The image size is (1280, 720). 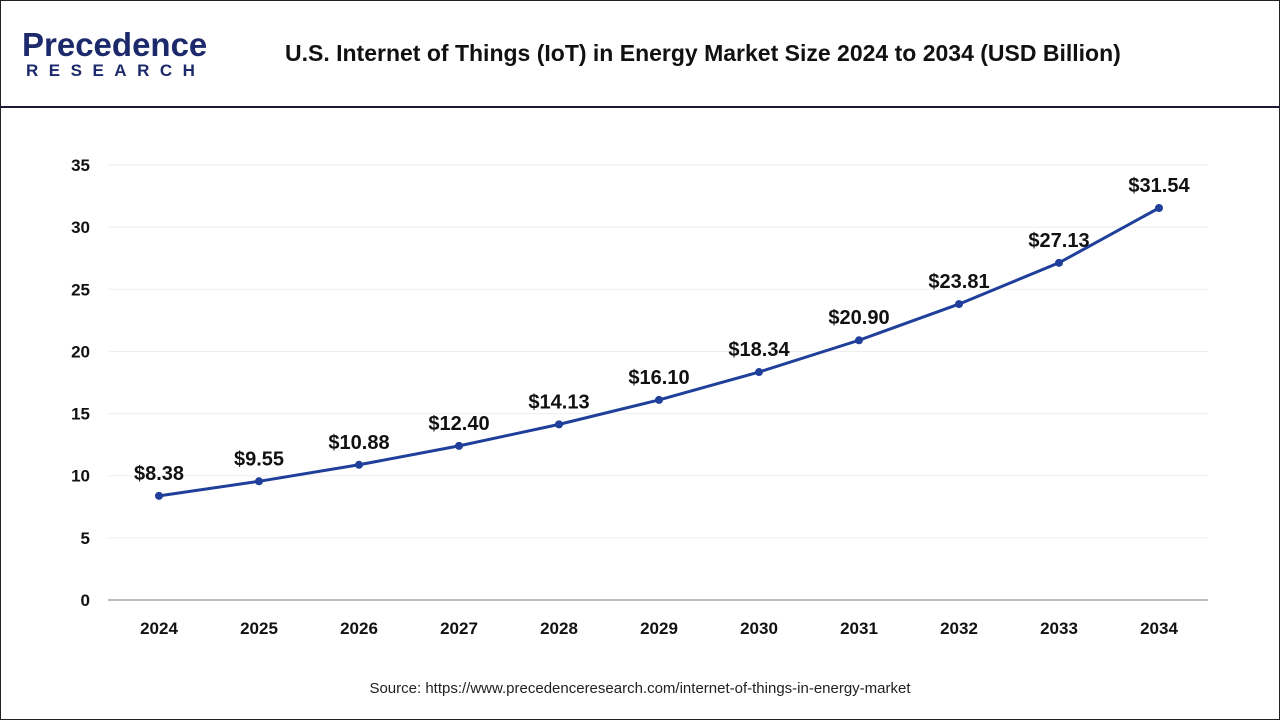 I want to click on data-label: $8.38, so click(x=159, y=474).